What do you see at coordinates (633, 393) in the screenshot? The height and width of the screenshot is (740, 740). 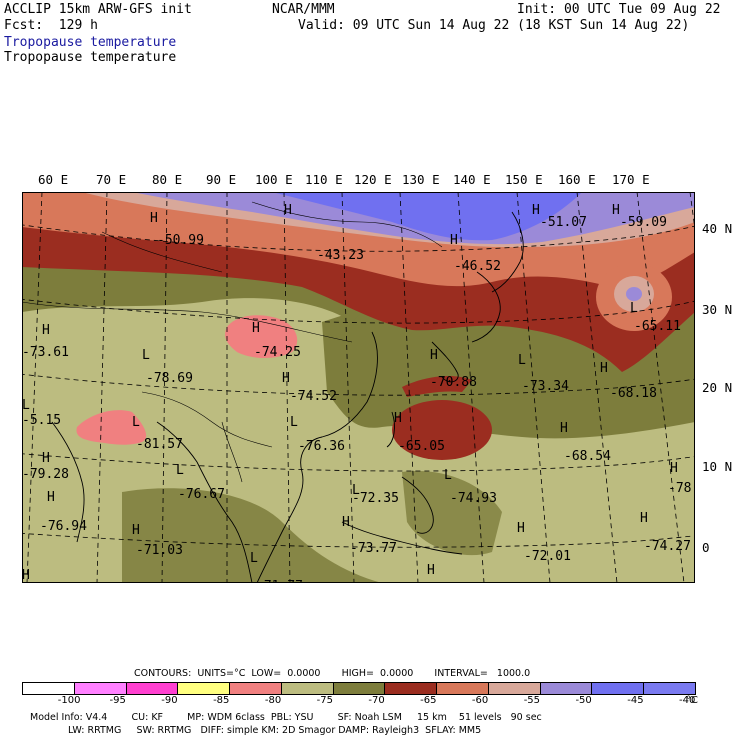 I see `center-value: -68.18` at bounding box center [633, 393].